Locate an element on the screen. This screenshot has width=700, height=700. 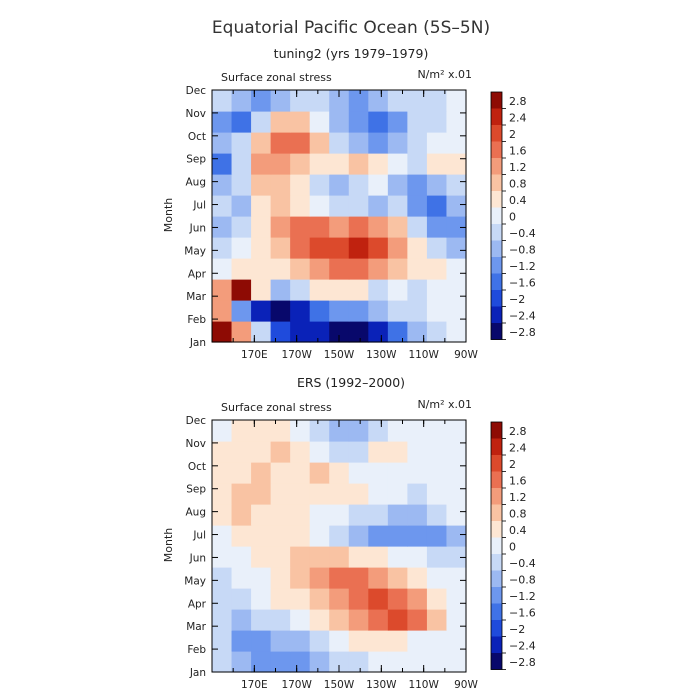
colorbar-label: 1.2 is located at coordinates (518, 497).